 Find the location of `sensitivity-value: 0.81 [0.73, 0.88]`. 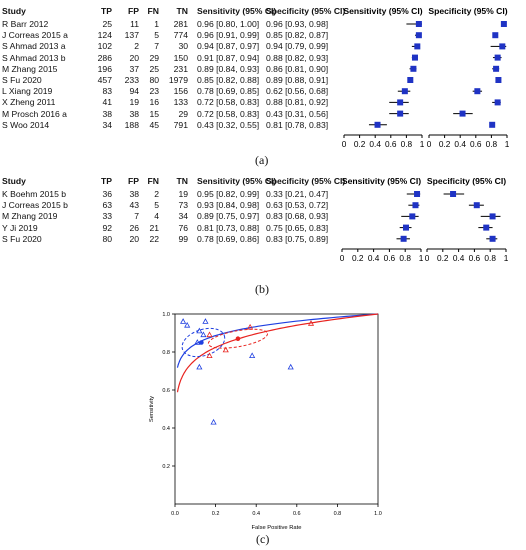

sensitivity-value: 0.81 [0.73, 0.88] is located at coordinates (228, 227).